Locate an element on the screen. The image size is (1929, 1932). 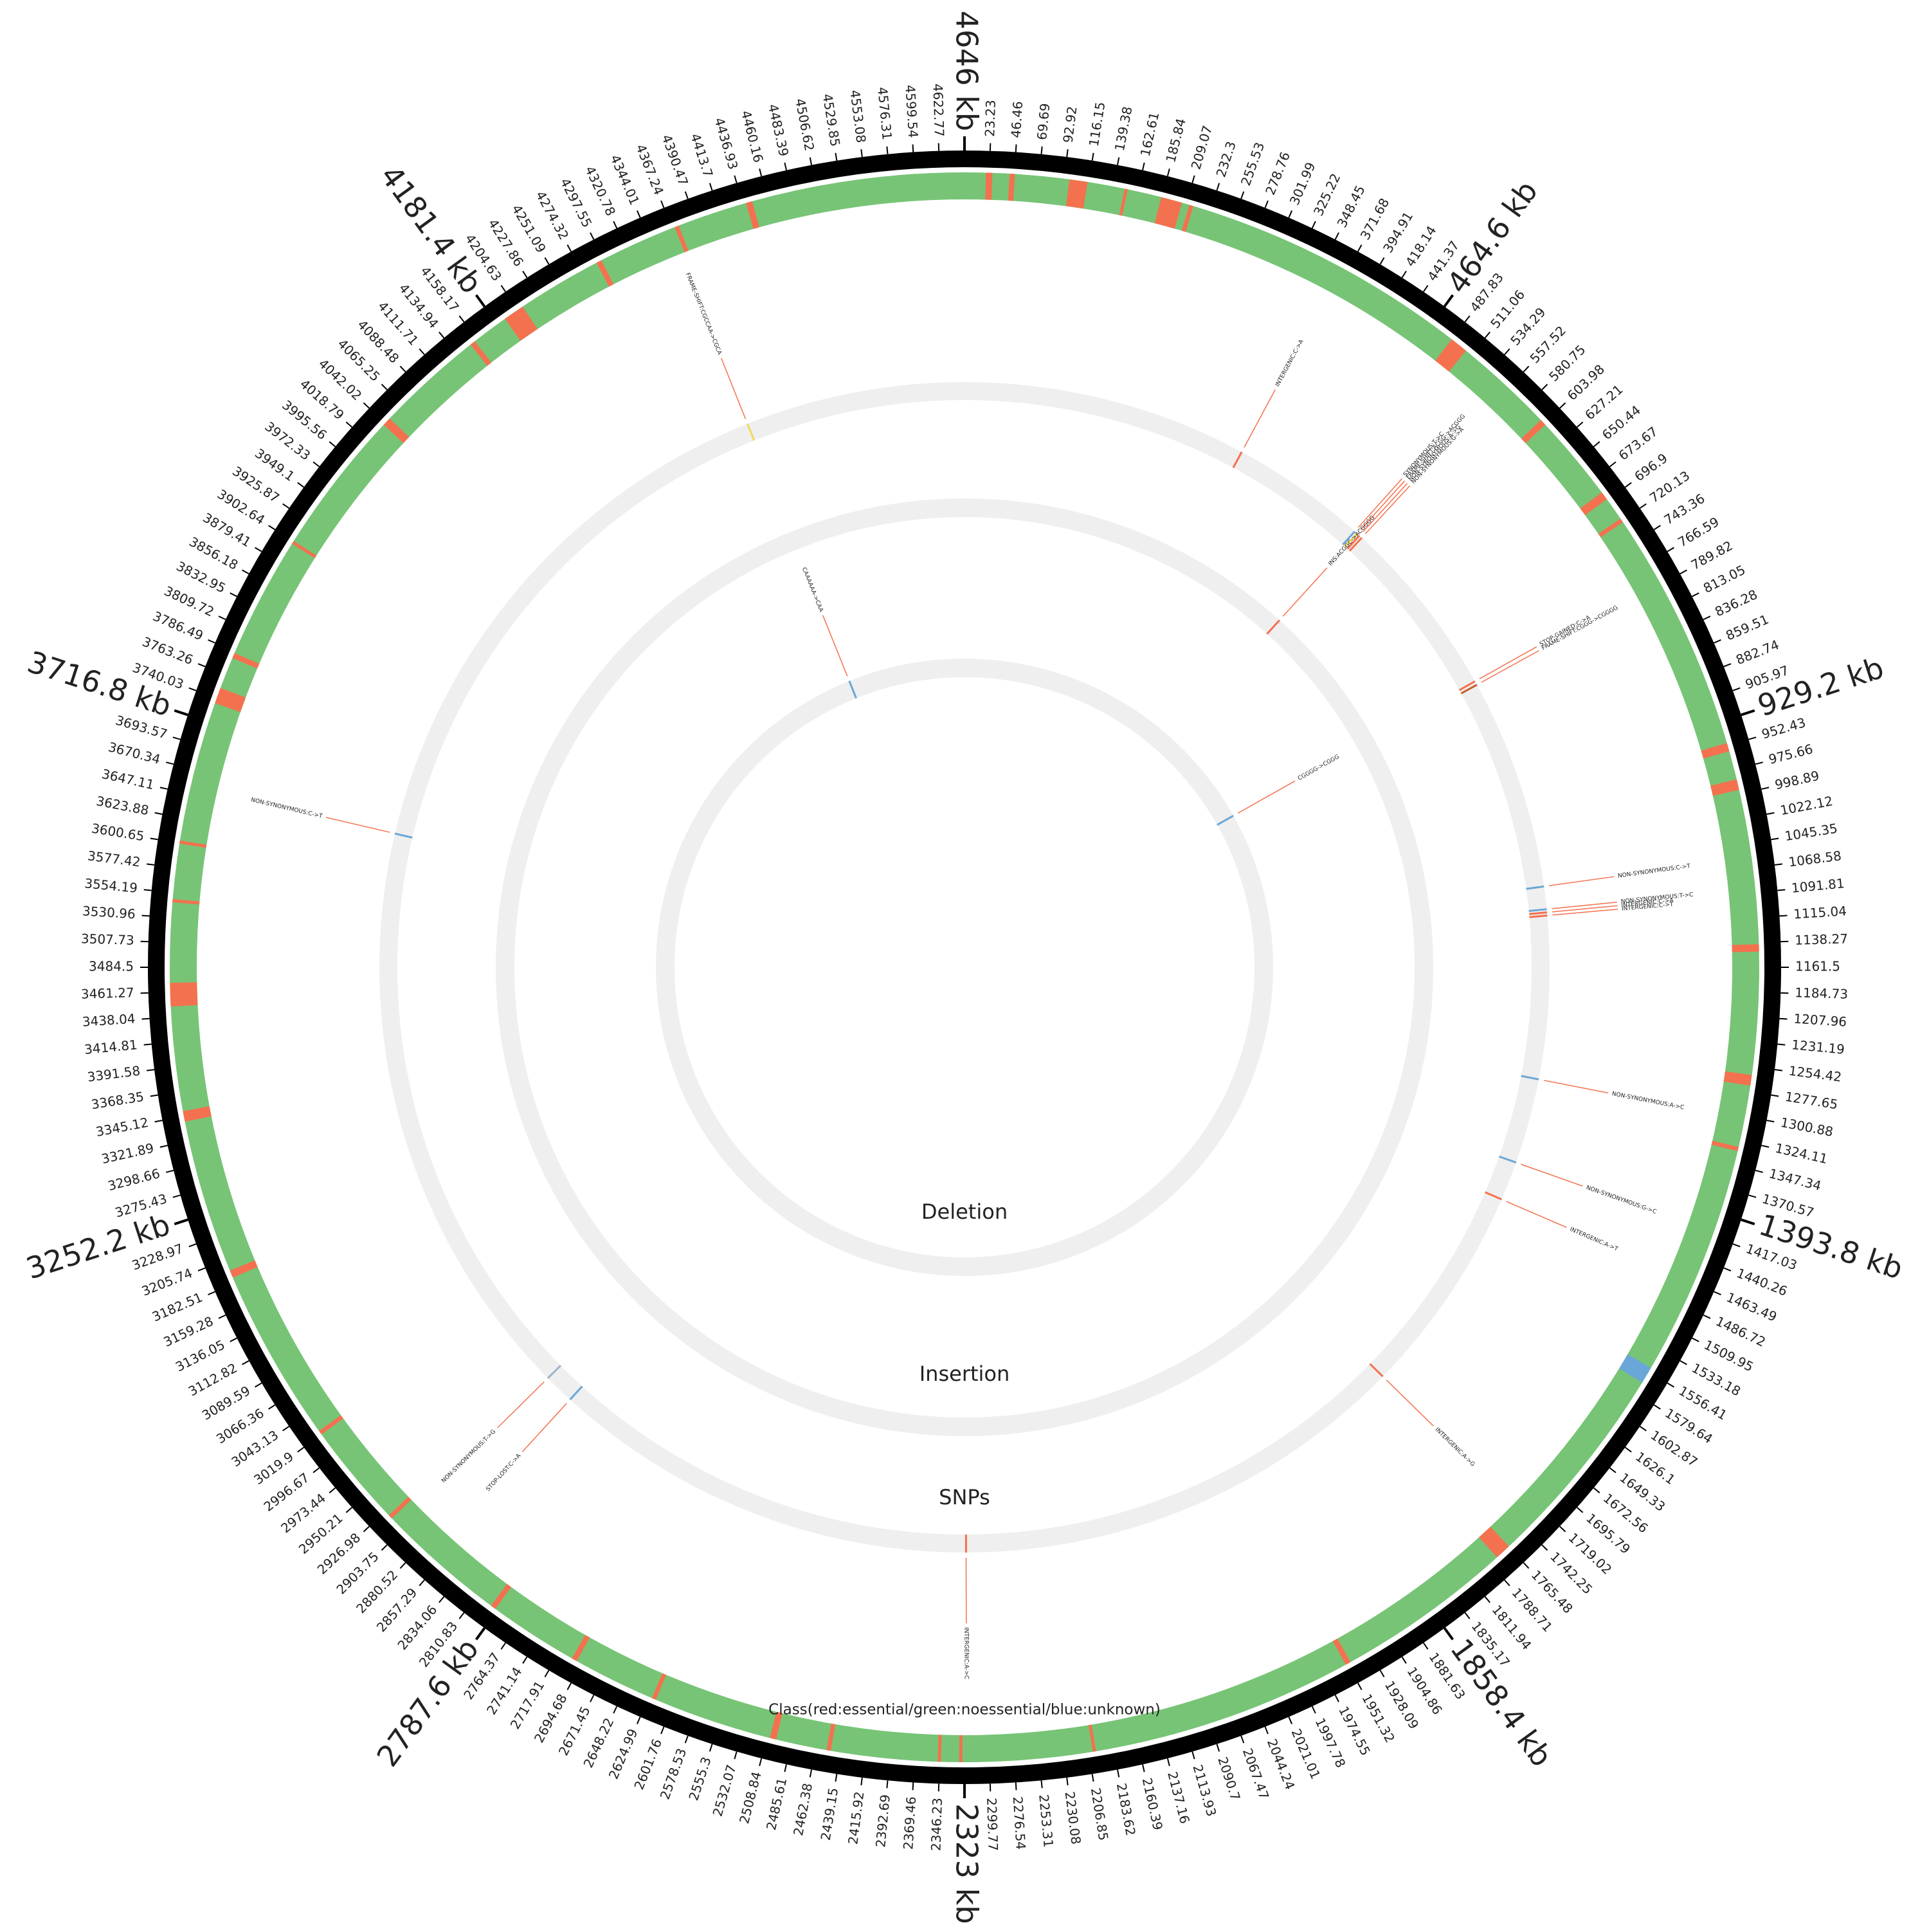
major-tick-label: 4646 kb is located at coordinates (967, 70).